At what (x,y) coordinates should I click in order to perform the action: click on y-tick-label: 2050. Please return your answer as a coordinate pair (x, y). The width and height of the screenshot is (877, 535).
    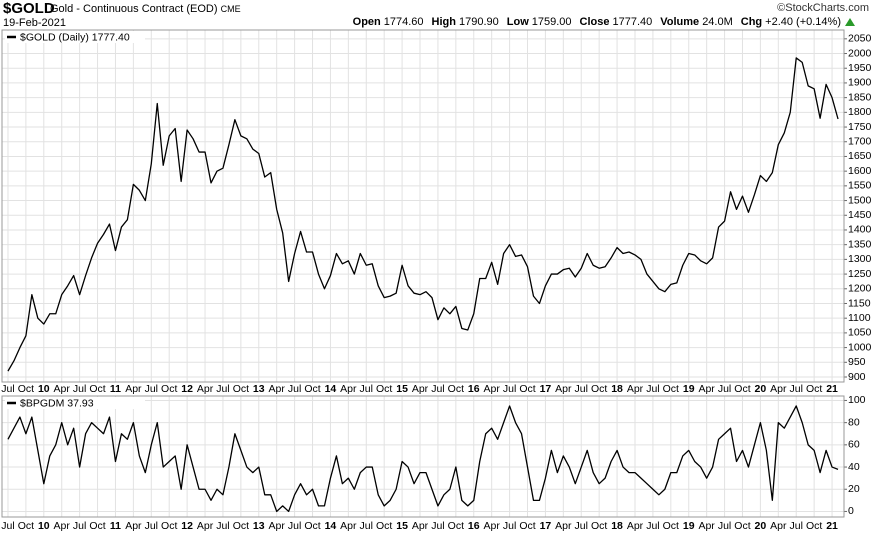
    Looking at the image, I should click on (860, 39).